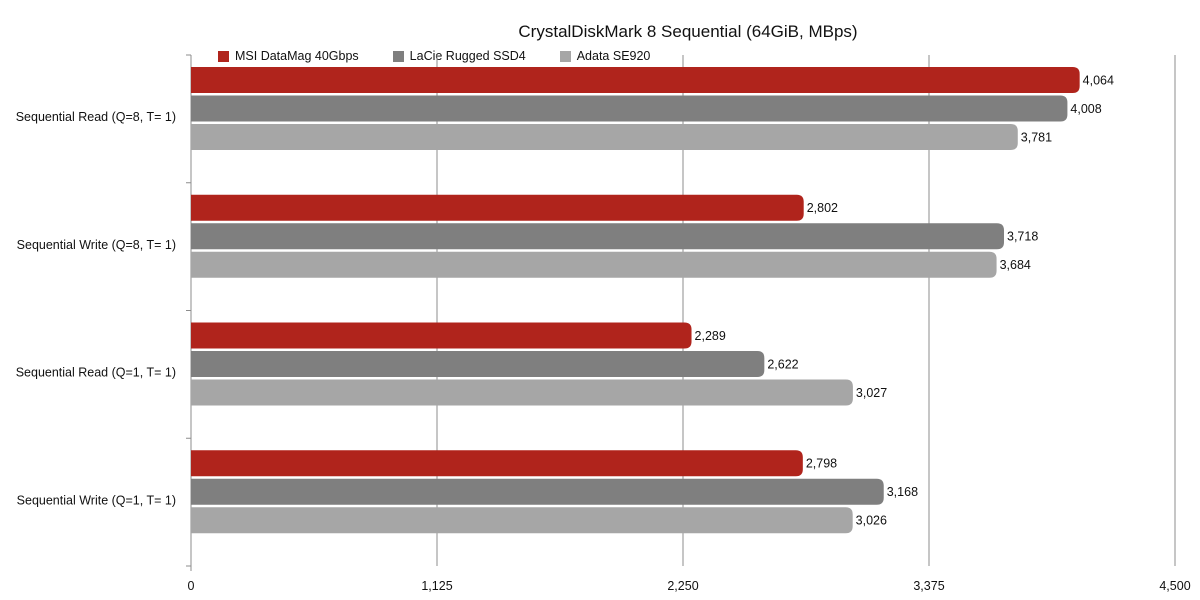 The image size is (1200, 600). What do you see at coordinates (902, 492) in the screenshot?
I see `data-label: 3,168` at bounding box center [902, 492].